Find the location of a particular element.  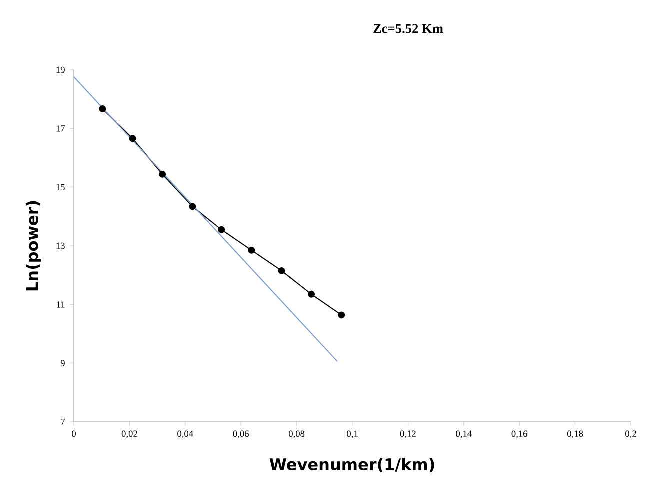

x-tick-label: 0,12 is located at coordinates (408, 434).